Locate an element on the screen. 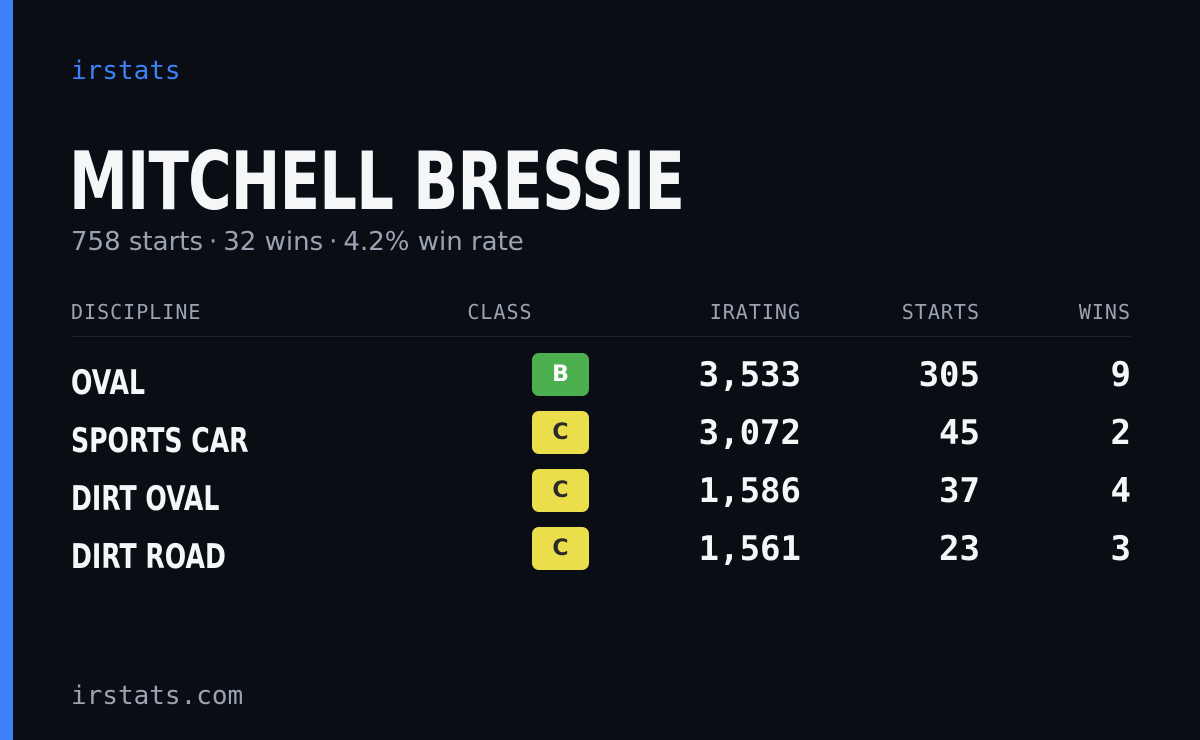  table-row: DIRT ROAD C 1,561 23 3 is located at coordinates (601, 556).